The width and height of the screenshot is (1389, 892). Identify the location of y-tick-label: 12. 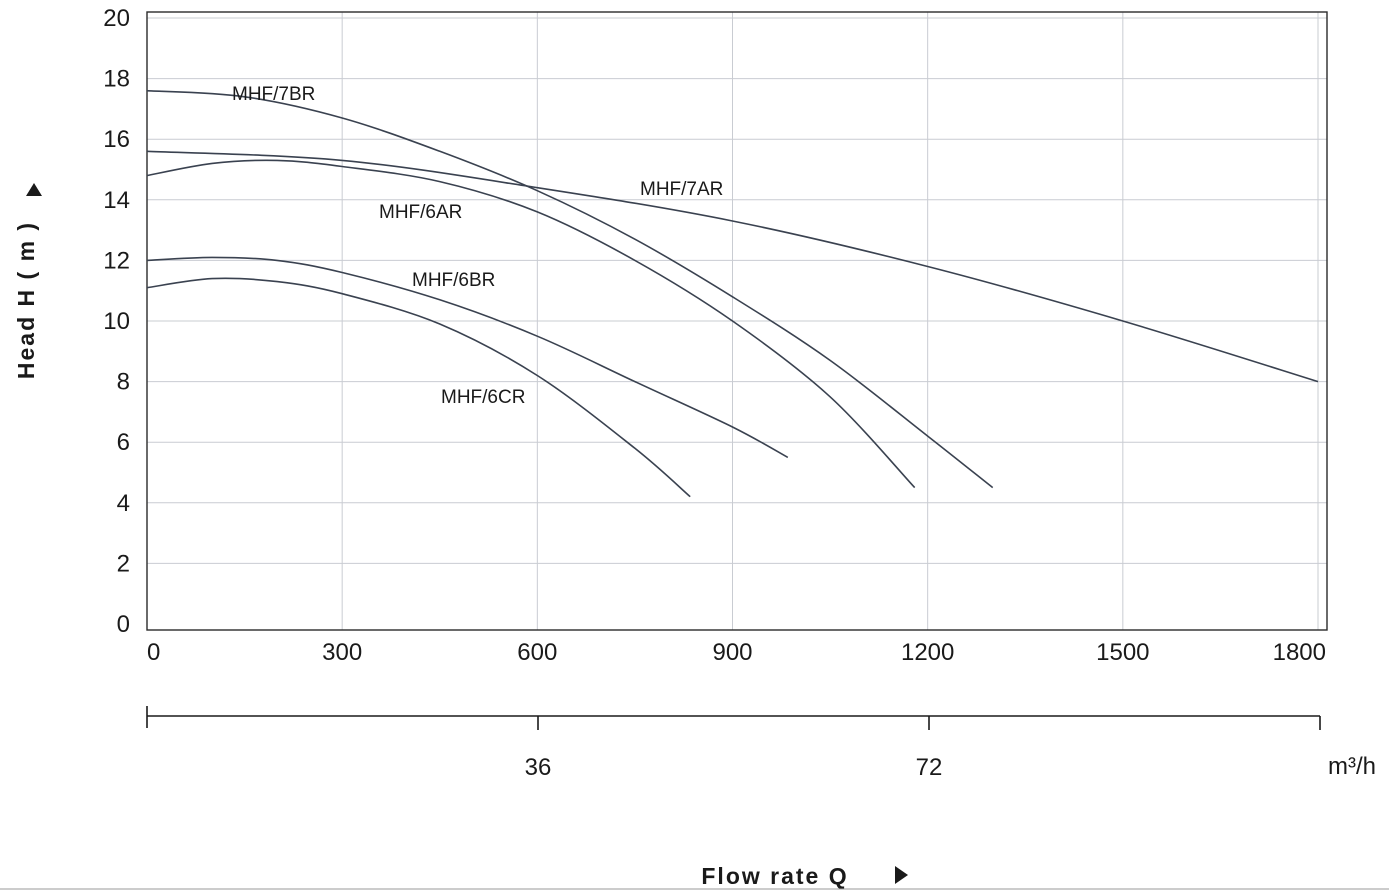
(116, 260).